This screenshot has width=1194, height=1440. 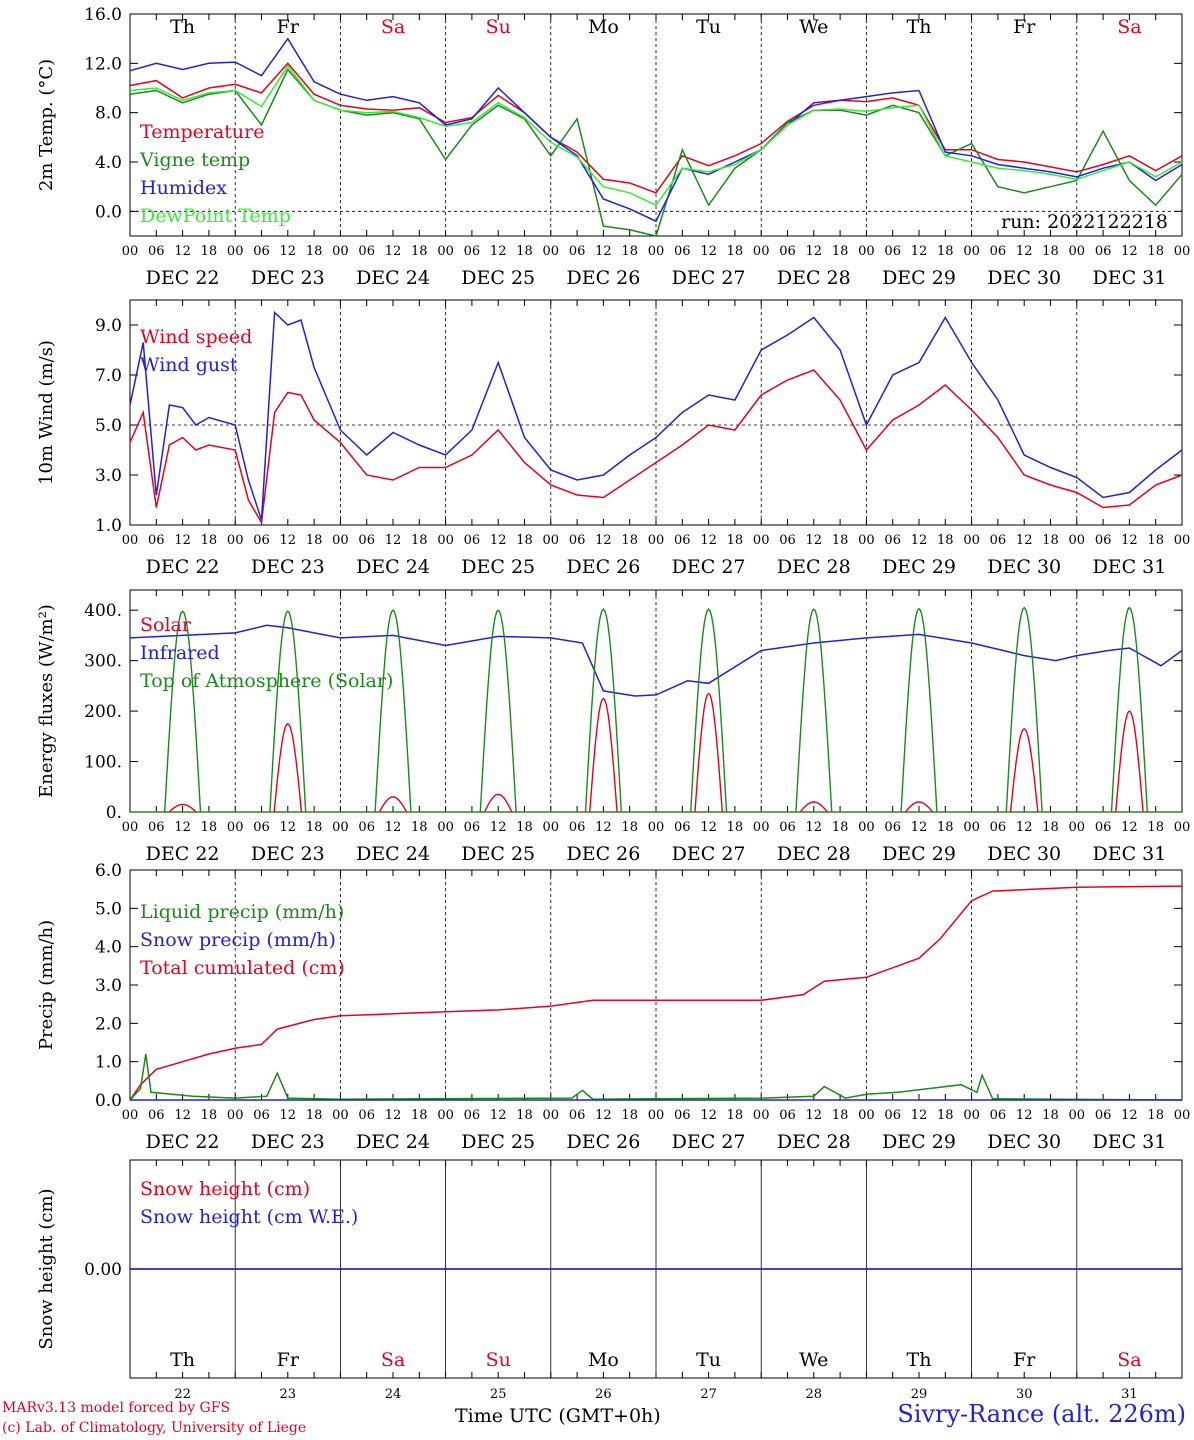 What do you see at coordinates (189, 365) in the screenshot?
I see `legend-entry: Wind gust` at bounding box center [189, 365].